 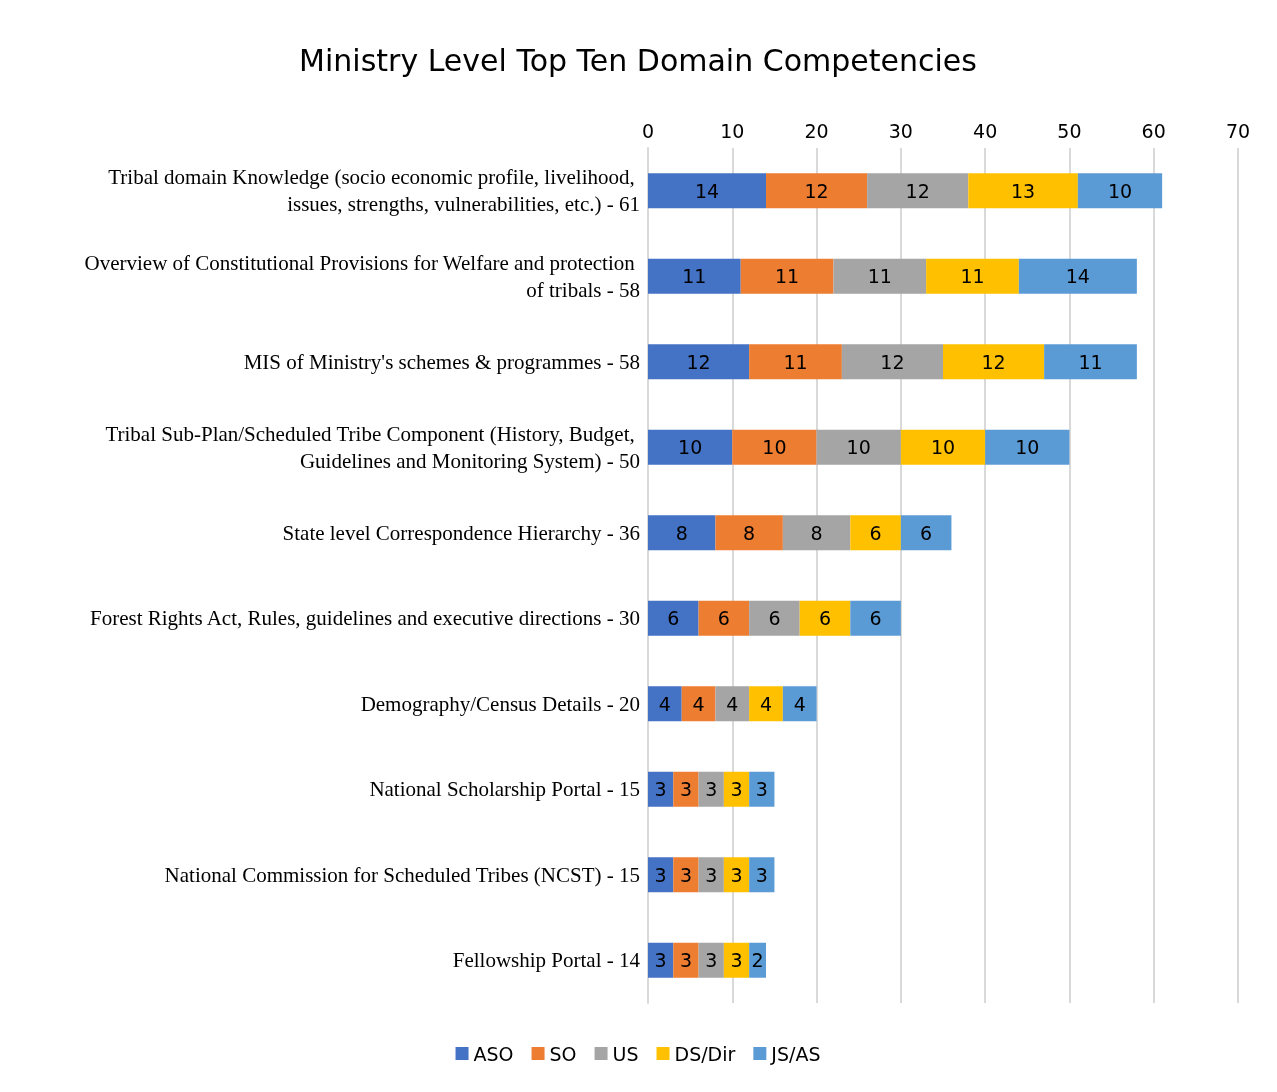 I want to click on x-tick-label: 20, so click(x=816, y=130).